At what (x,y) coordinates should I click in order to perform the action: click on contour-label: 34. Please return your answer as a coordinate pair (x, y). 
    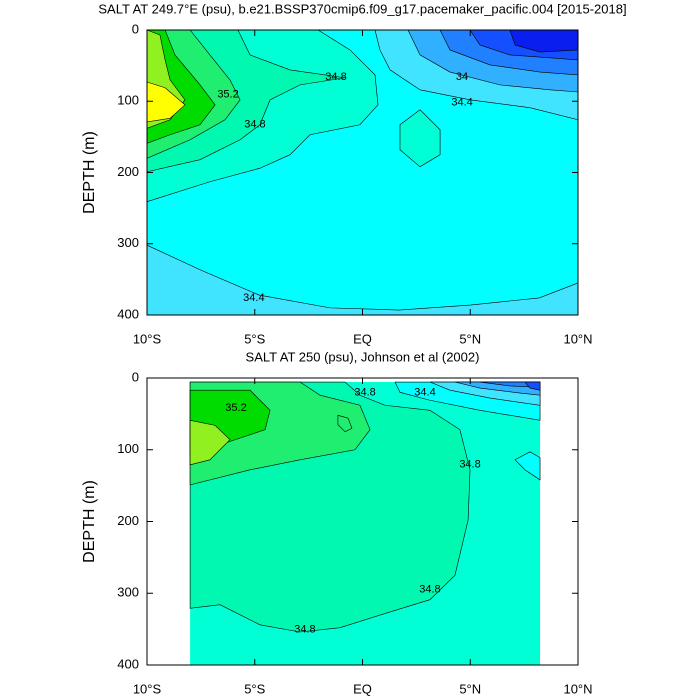
    Looking at the image, I should click on (462, 77).